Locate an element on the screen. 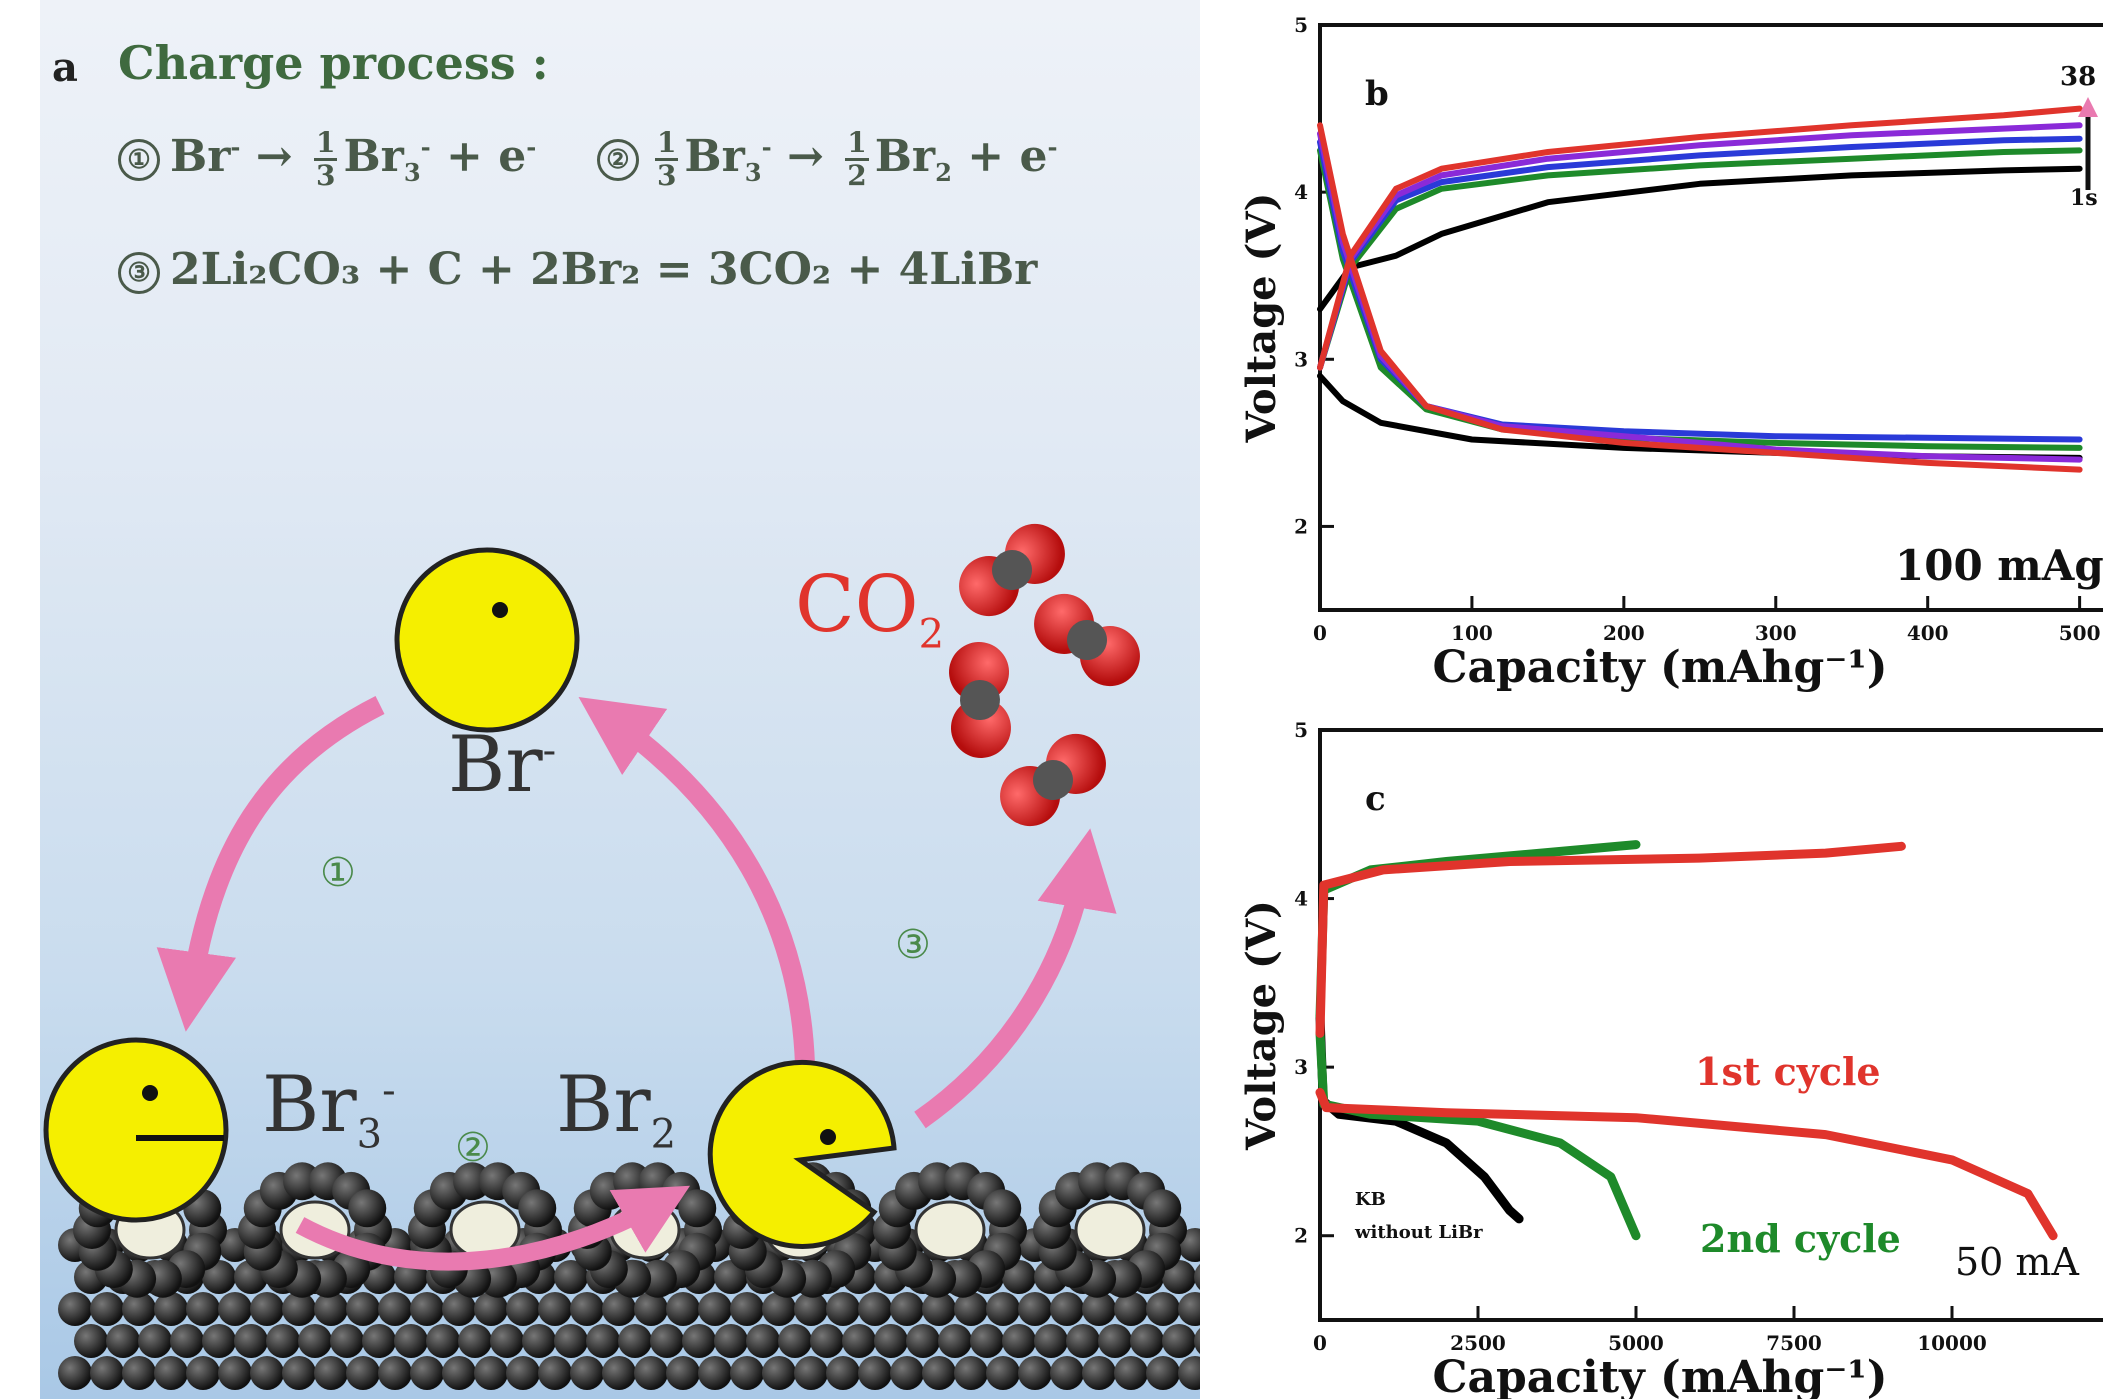 This screenshot has width=2103, height=1399. eq1-arrow: → is located at coordinates (274, 156).